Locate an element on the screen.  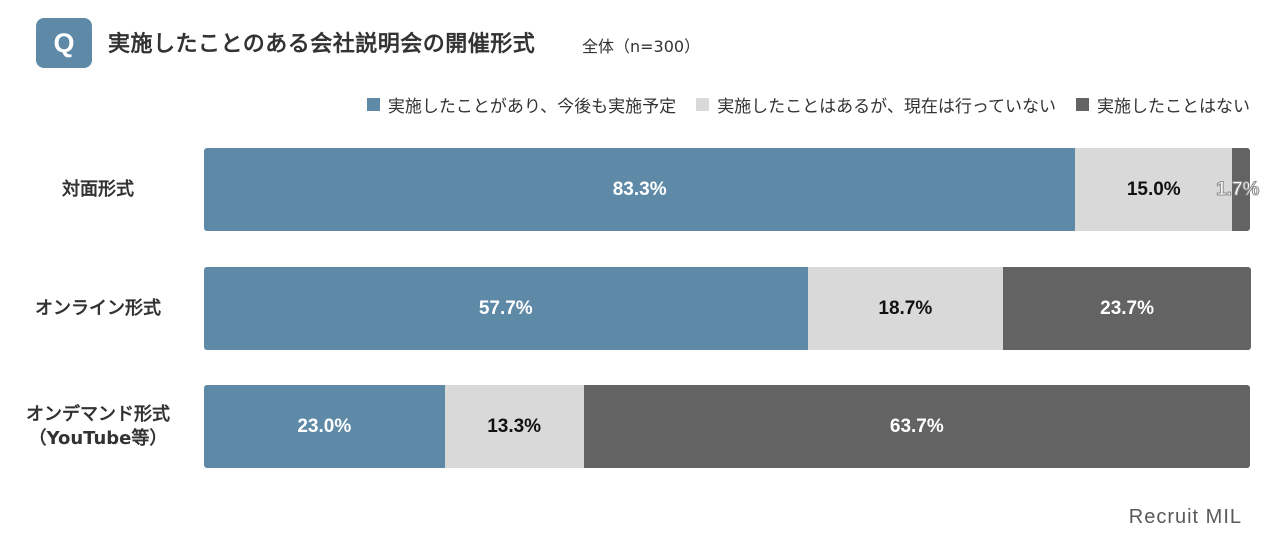
bar-segment: 83.3% is located at coordinates (640, 189).